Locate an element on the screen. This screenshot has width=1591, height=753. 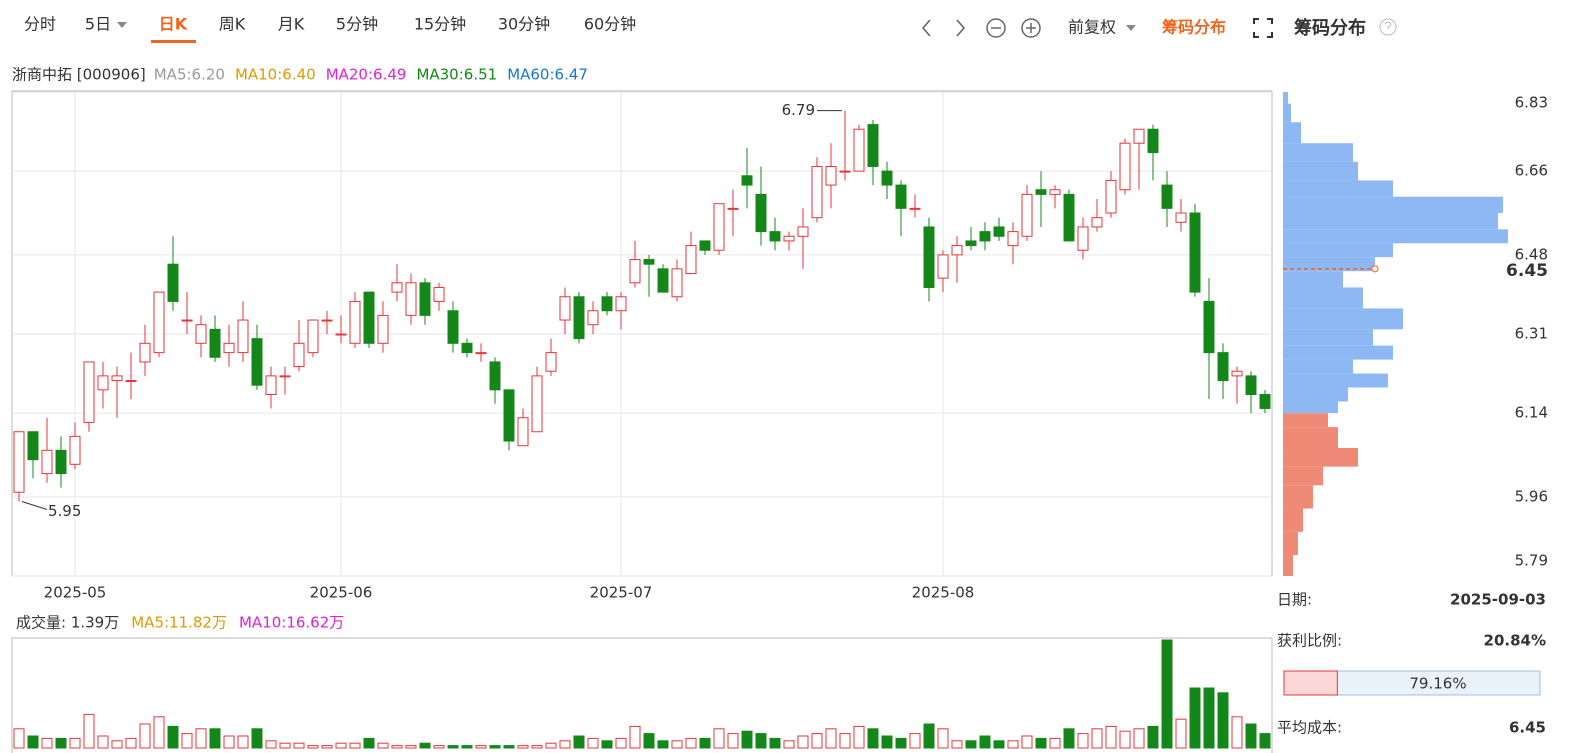
tab: 5分钟 is located at coordinates (357, 24).